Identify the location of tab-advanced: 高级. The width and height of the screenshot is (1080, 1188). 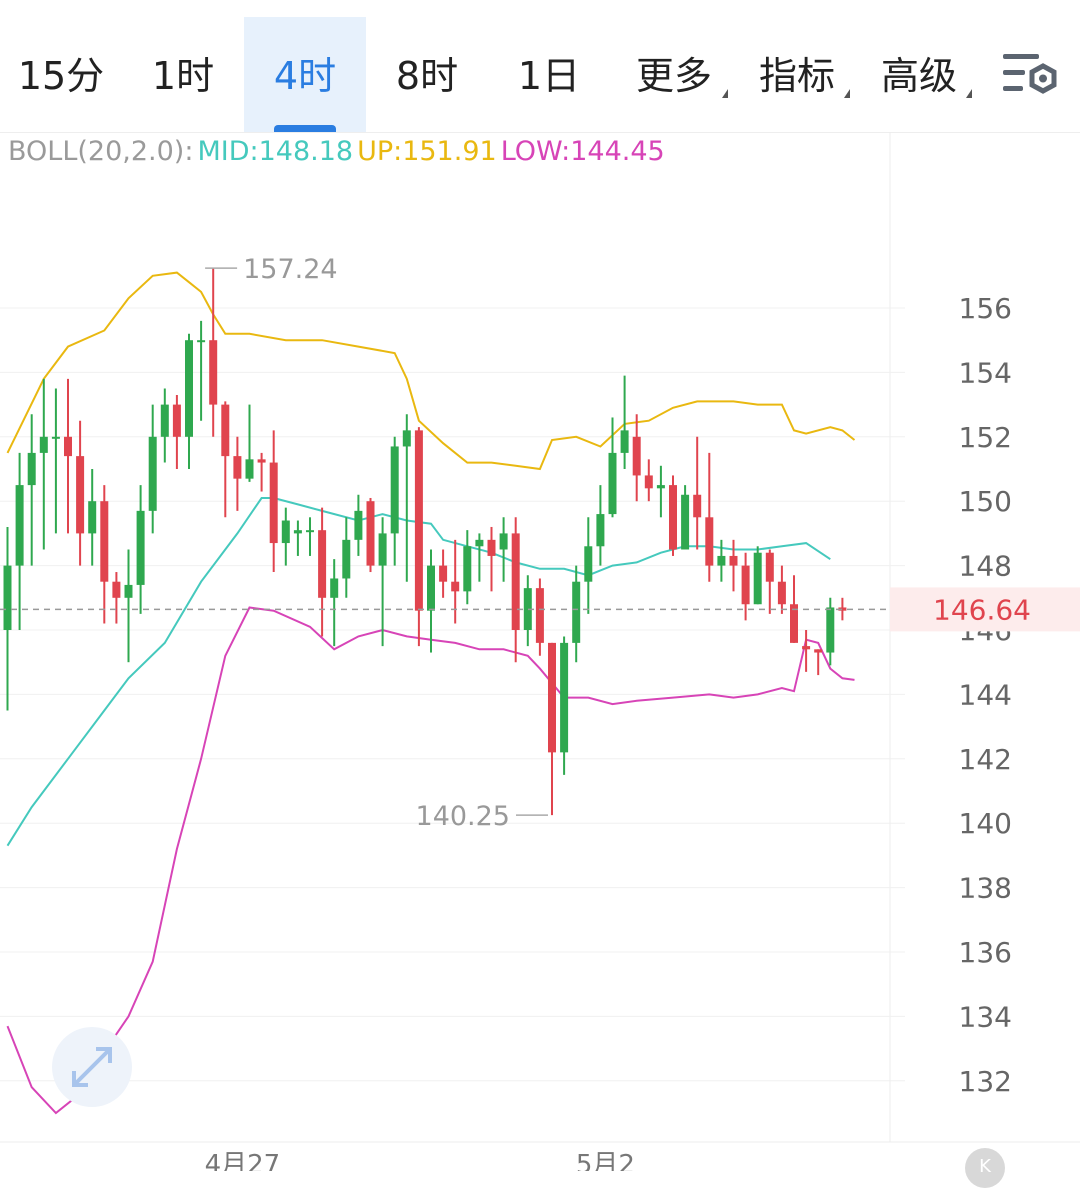
(919, 74).